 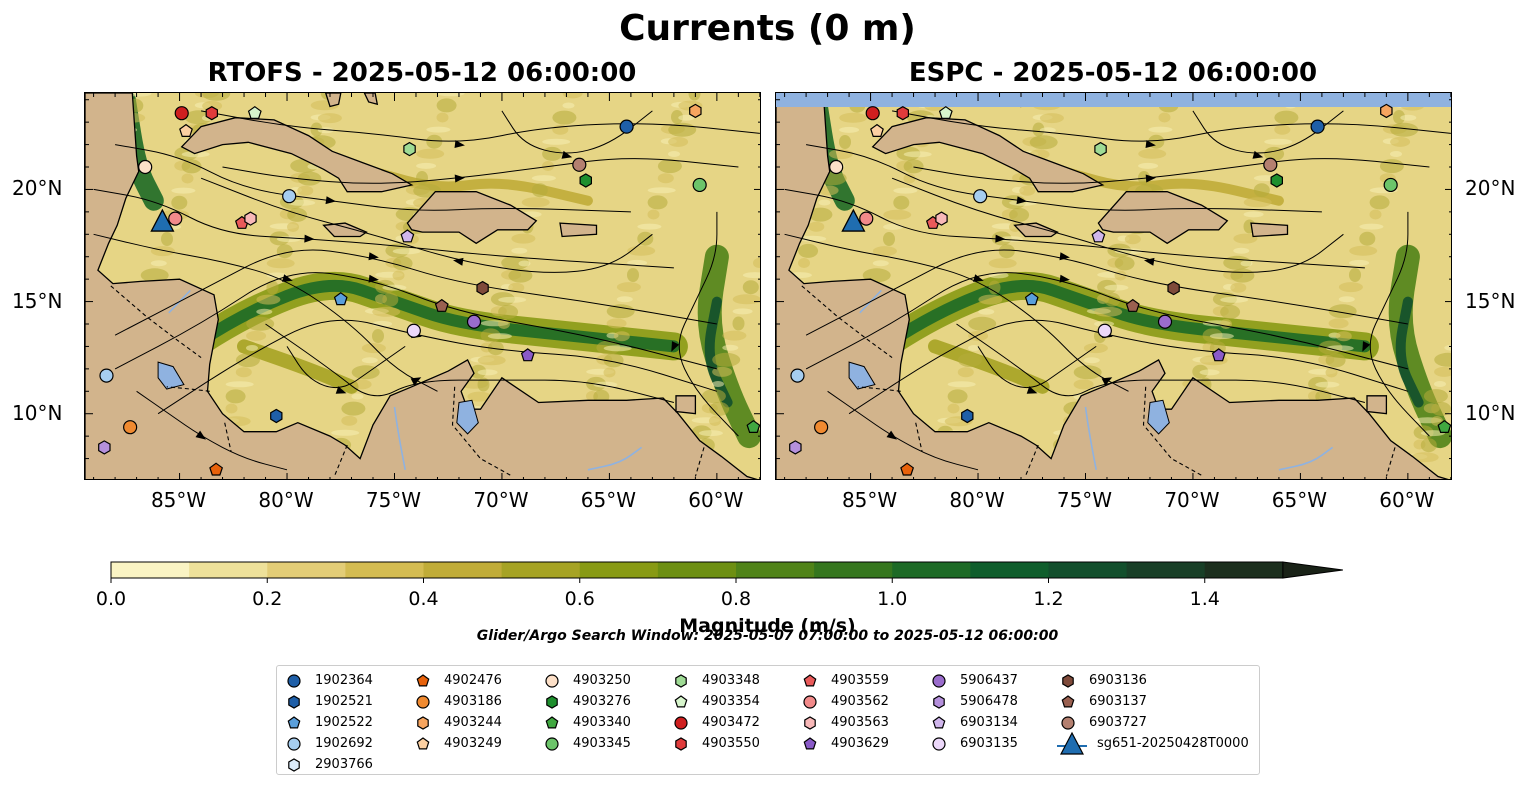 What do you see at coordinates (767, 626) in the screenshot?
I see `colorbar-label: Magnitude (m/s)` at bounding box center [767, 626].